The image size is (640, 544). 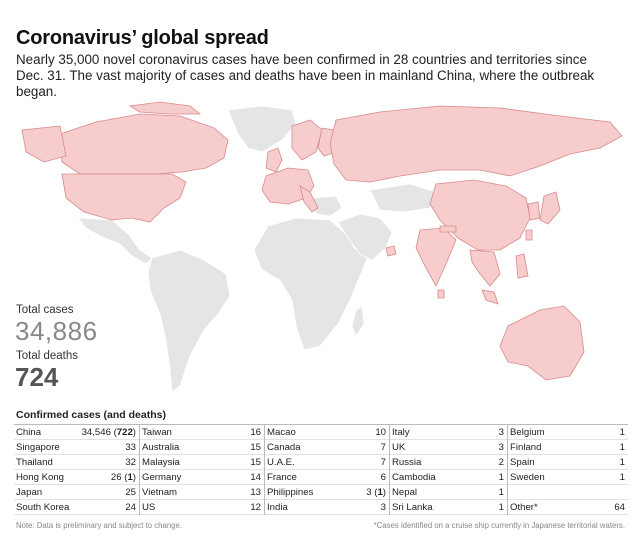 What do you see at coordinates (619, 507) in the screenshot?
I see `cases-value: 64` at bounding box center [619, 507].